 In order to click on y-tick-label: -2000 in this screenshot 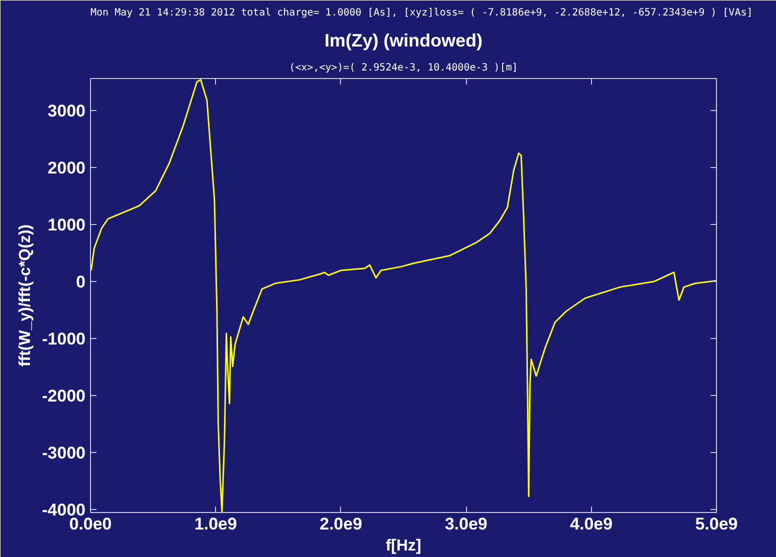, I will do `click(64, 396)`.